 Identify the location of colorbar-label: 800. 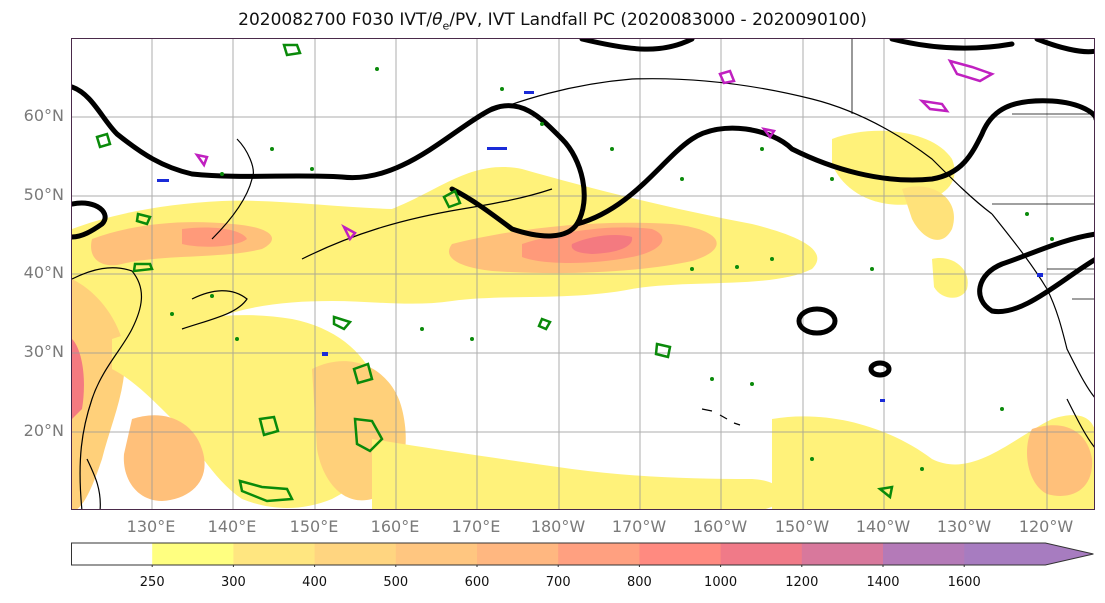
(639, 582).